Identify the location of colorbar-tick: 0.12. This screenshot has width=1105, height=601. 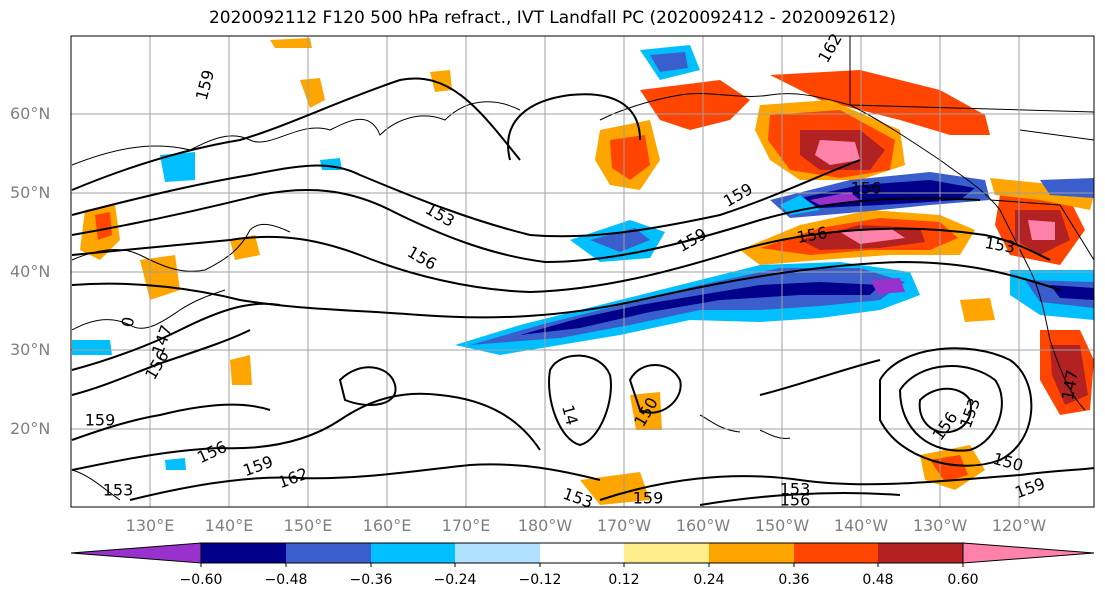
(624, 580).